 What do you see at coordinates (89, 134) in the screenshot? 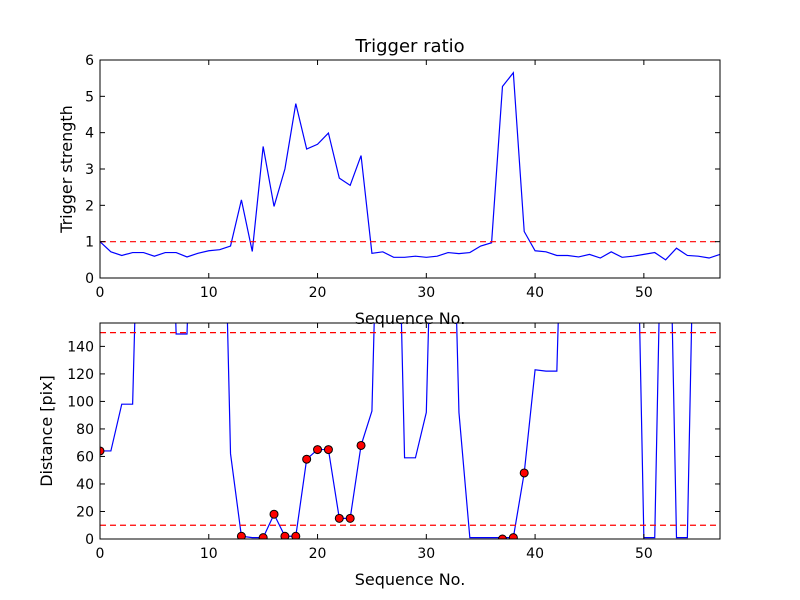
I see `top-y-tick-label: 4` at bounding box center [89, 134].